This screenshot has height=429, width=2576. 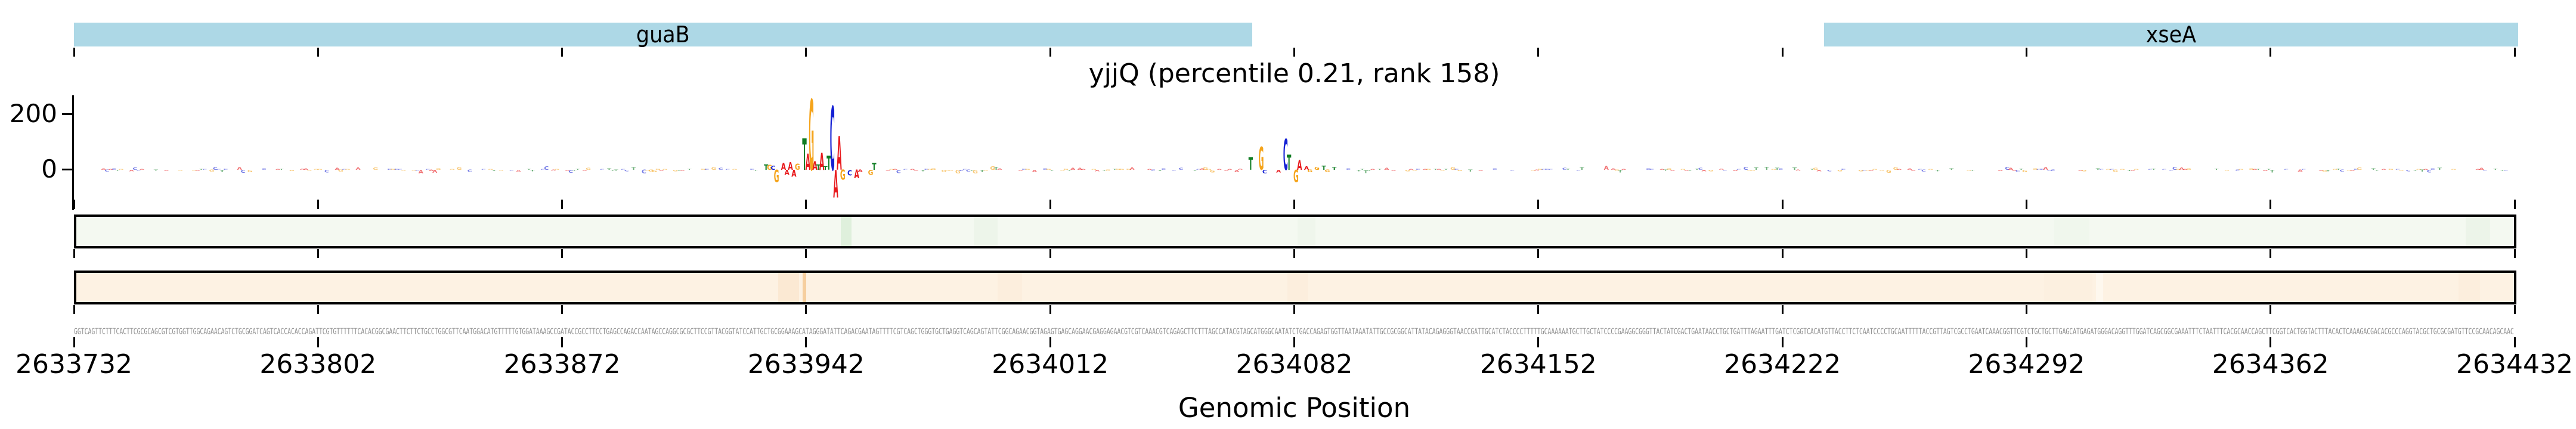 I want to click on track-box-green, so click(x=1295, y=231).